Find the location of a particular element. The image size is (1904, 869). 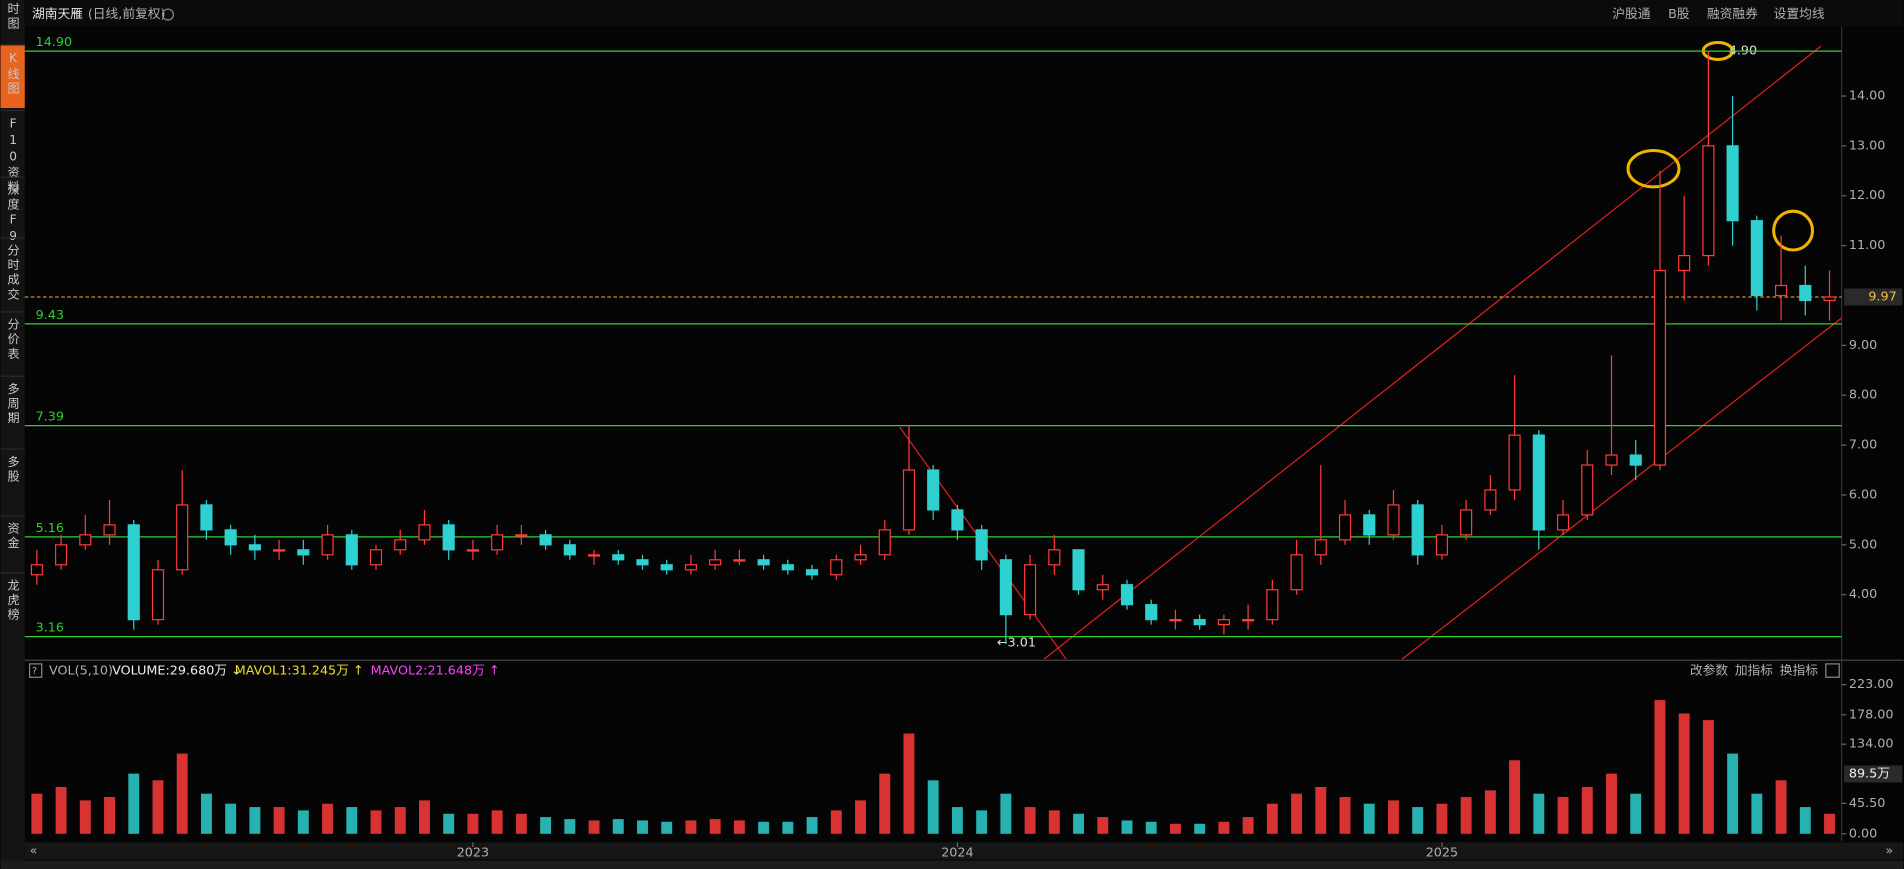

stock-name: 湖南天雁 is located at coordinates (57, 14).